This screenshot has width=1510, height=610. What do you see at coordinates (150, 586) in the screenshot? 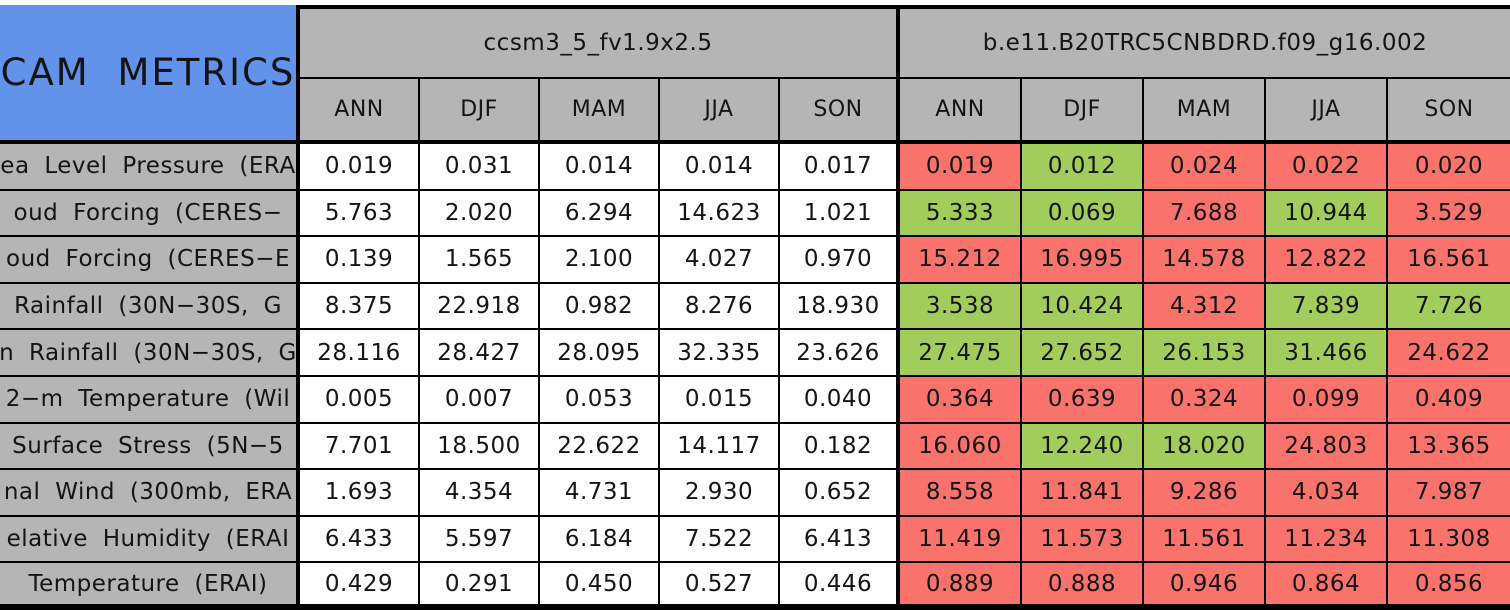
I see `metric-row-label: Temperature (ERAI)` at bounding box center [150, 586].